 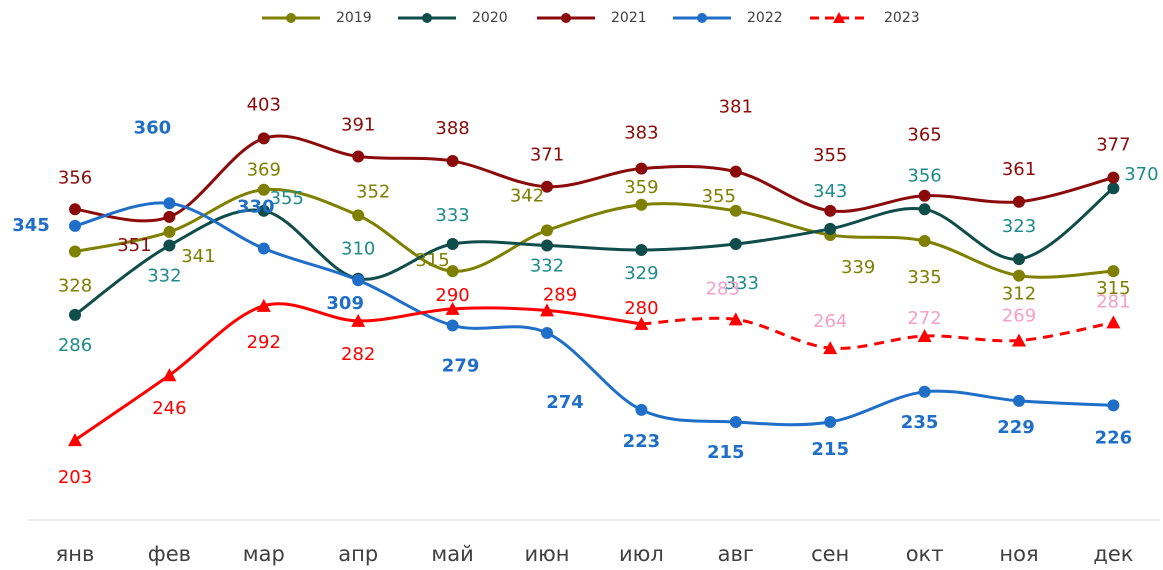 I want to click on data-label: 341, so click(x=198, y=256).